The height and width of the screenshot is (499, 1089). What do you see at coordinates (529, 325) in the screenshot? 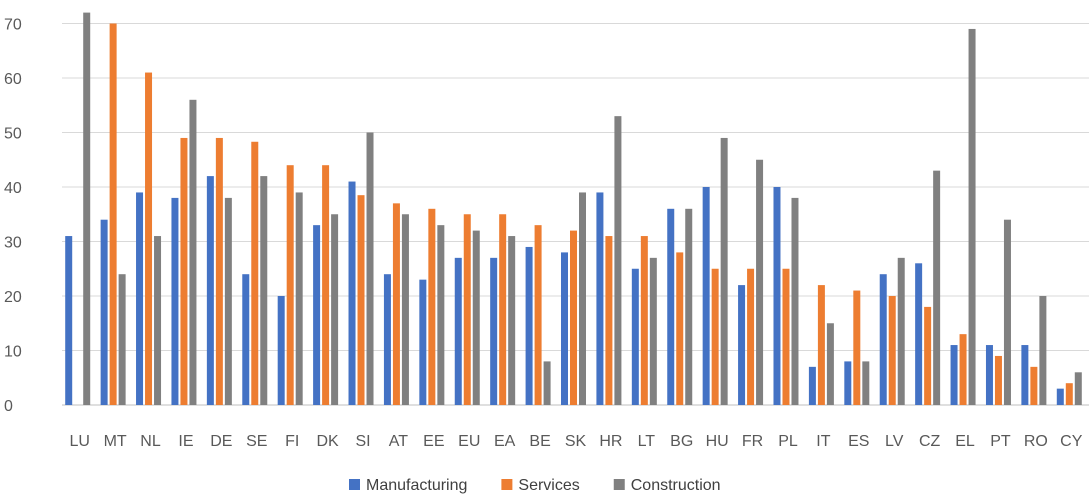
I see `bar-manufacturing-be` at bounding box center [529, 325].